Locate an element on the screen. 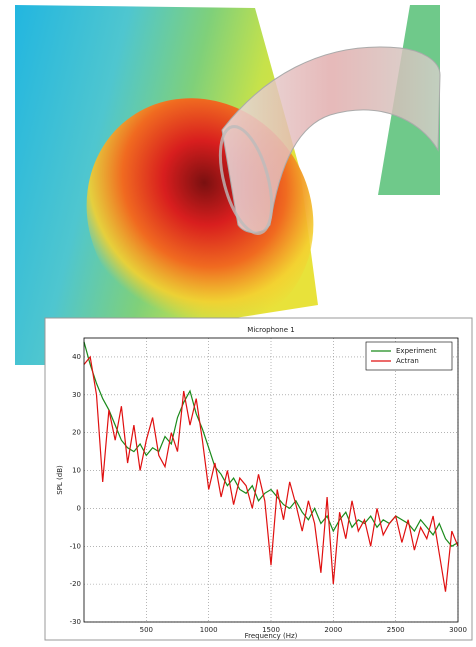 This screenshot has width=476, height=647. y-axis-label: SPL (dB) is located at coordinates (60, 480).